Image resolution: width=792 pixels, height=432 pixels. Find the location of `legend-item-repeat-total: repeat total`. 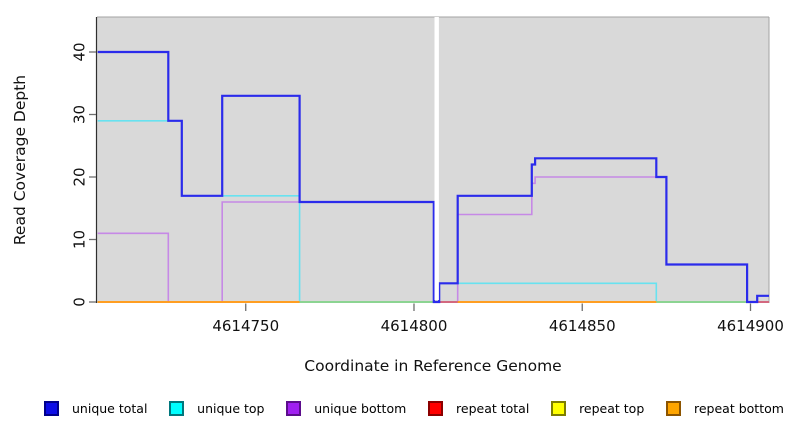

legend-item-repeat-total: repeat total is located at coordinates (479, 408).